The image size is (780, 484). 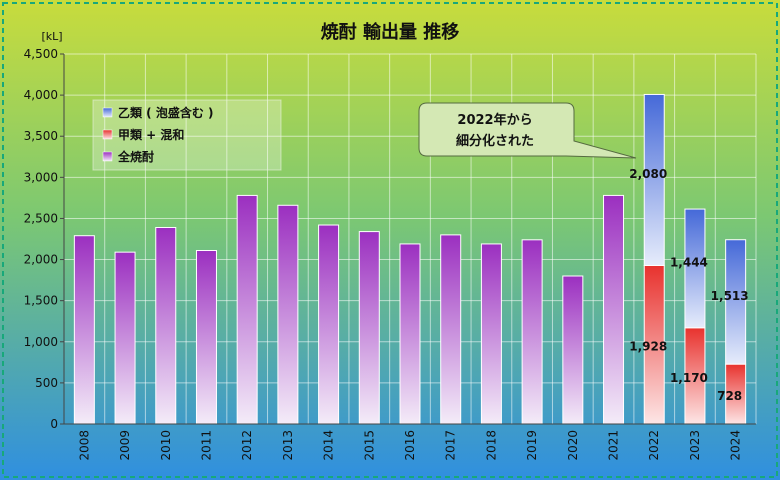 I want to click on data-label-kou-2023: 1,170, so click(x=689, y=378).